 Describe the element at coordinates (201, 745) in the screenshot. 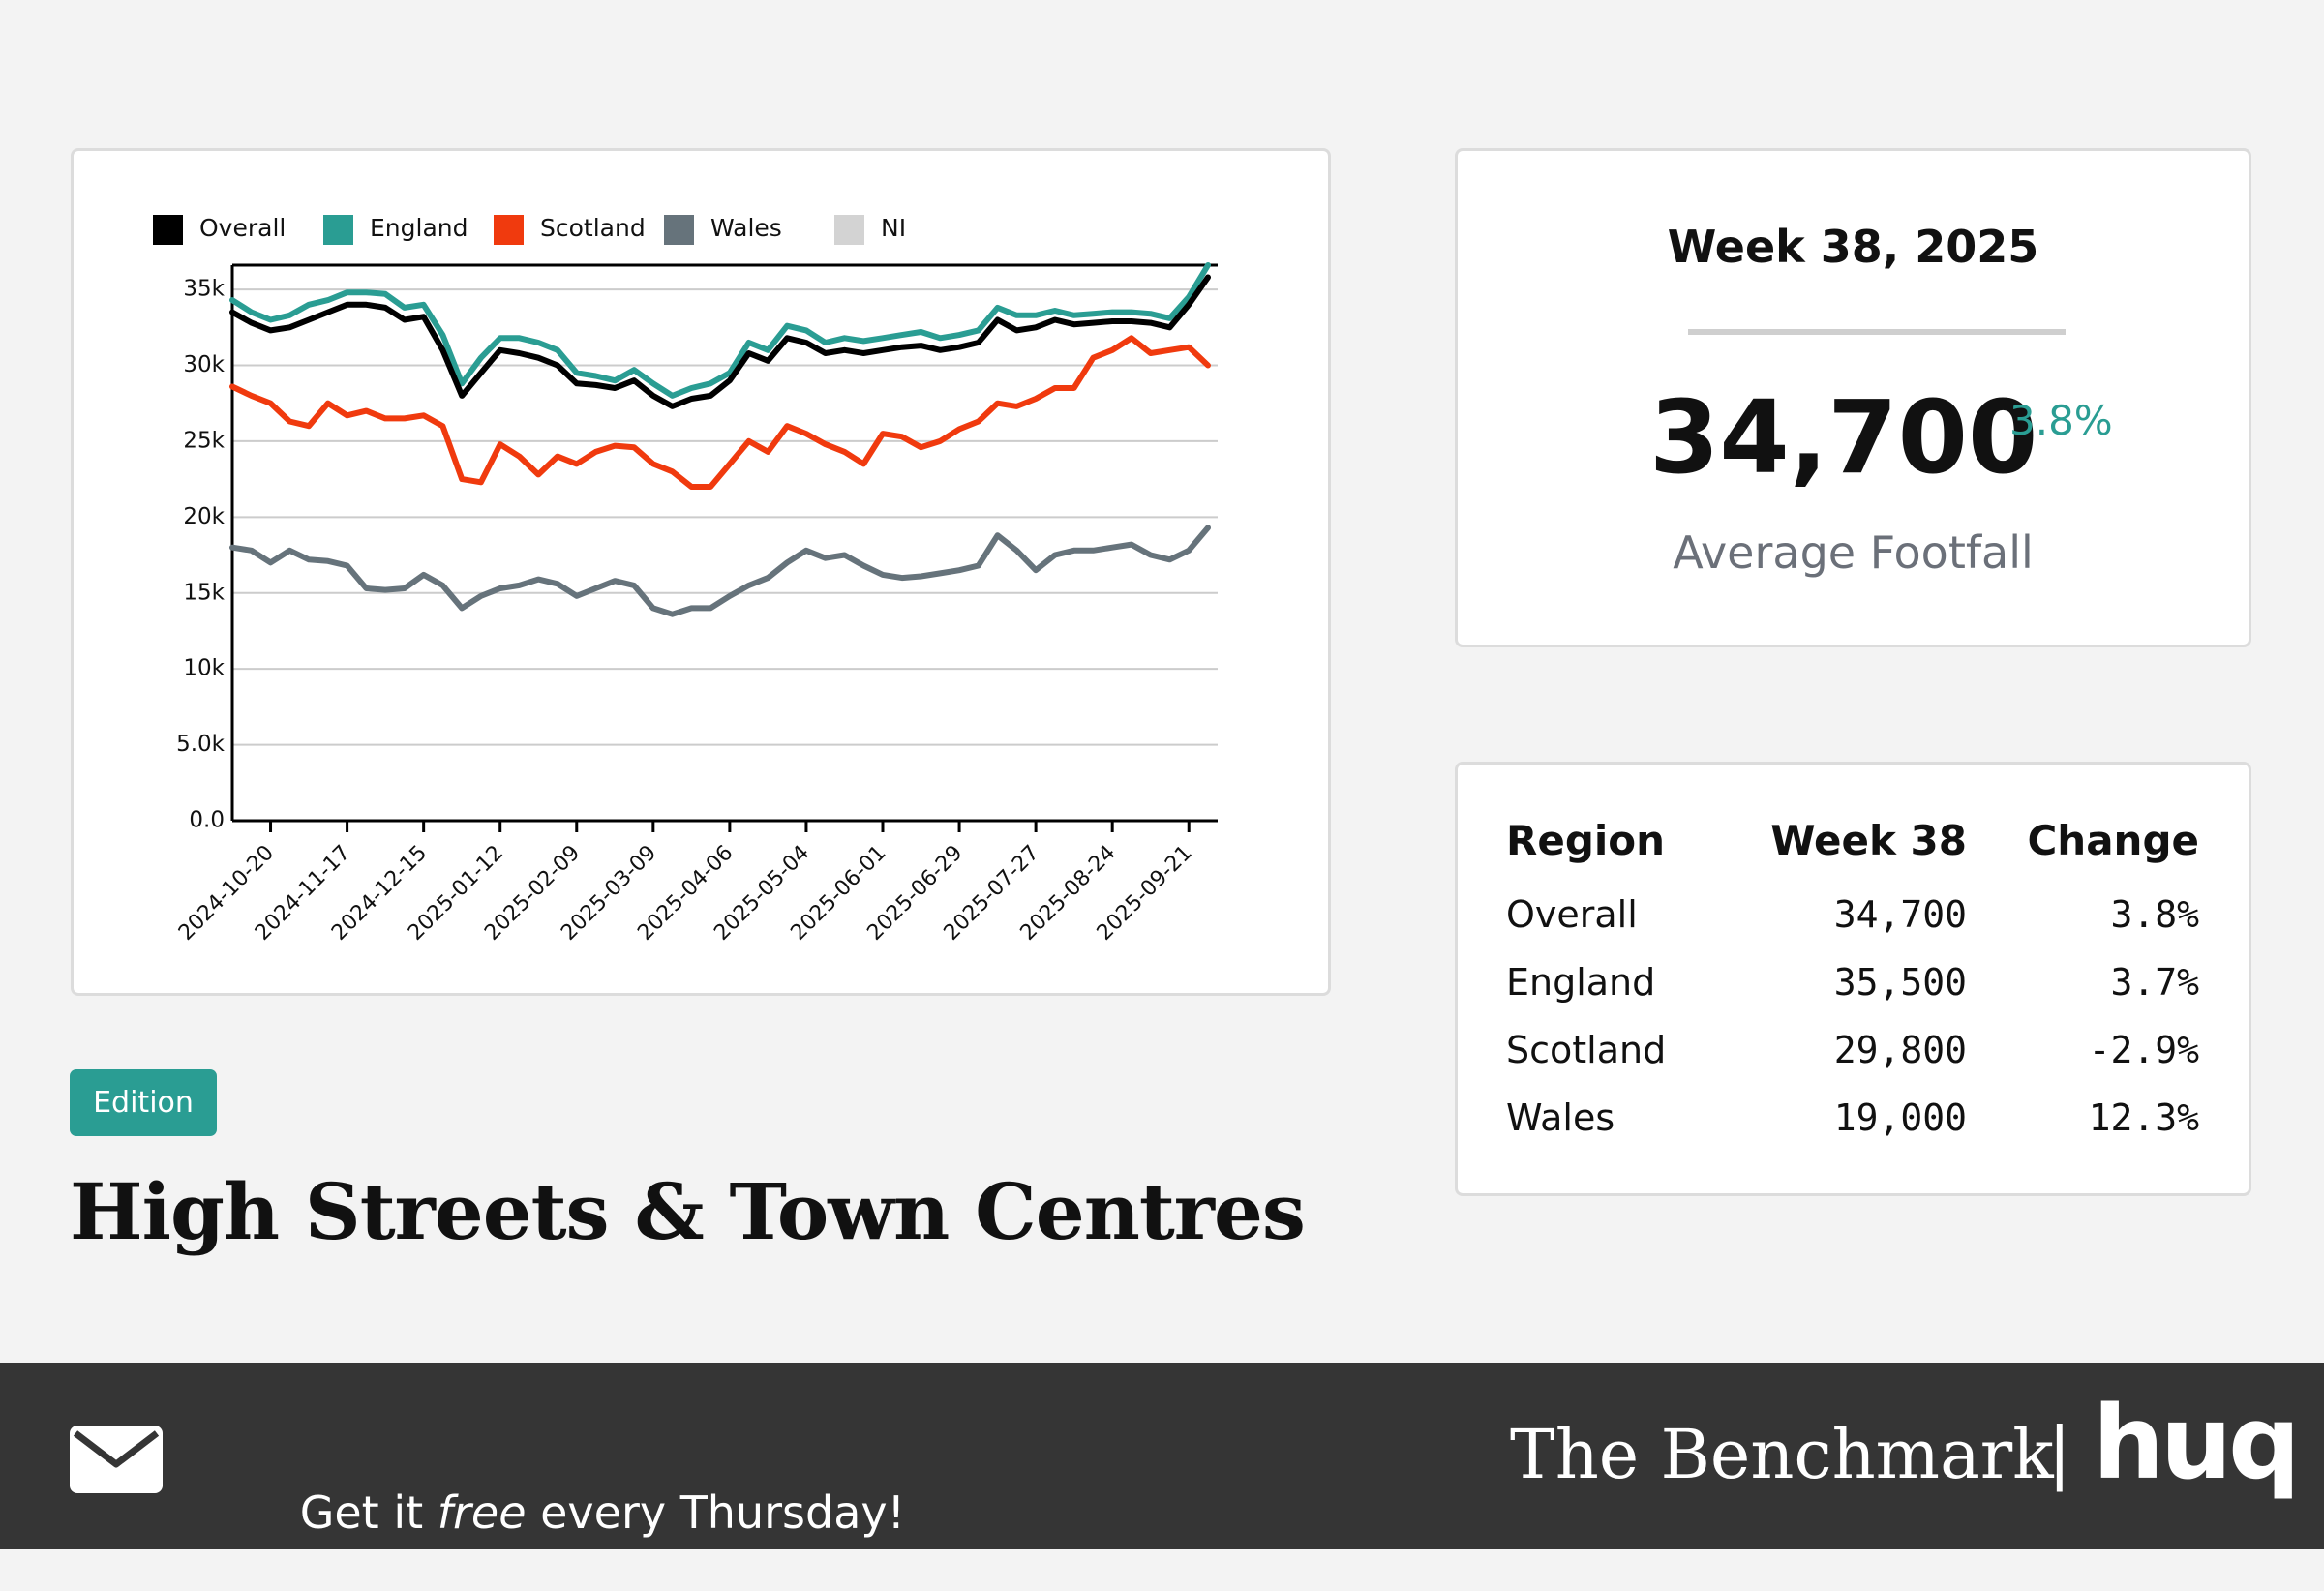

I see `y-tick-label: 5.0k` at that location.